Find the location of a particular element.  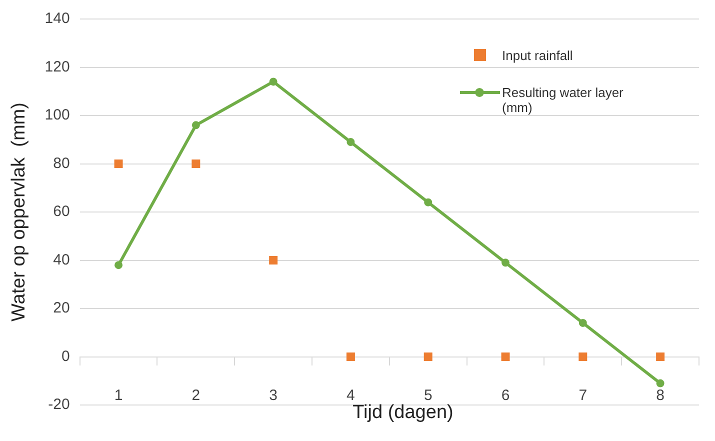

x-axis-title: Tijd (dagen) is located at coordinates (403, 413).